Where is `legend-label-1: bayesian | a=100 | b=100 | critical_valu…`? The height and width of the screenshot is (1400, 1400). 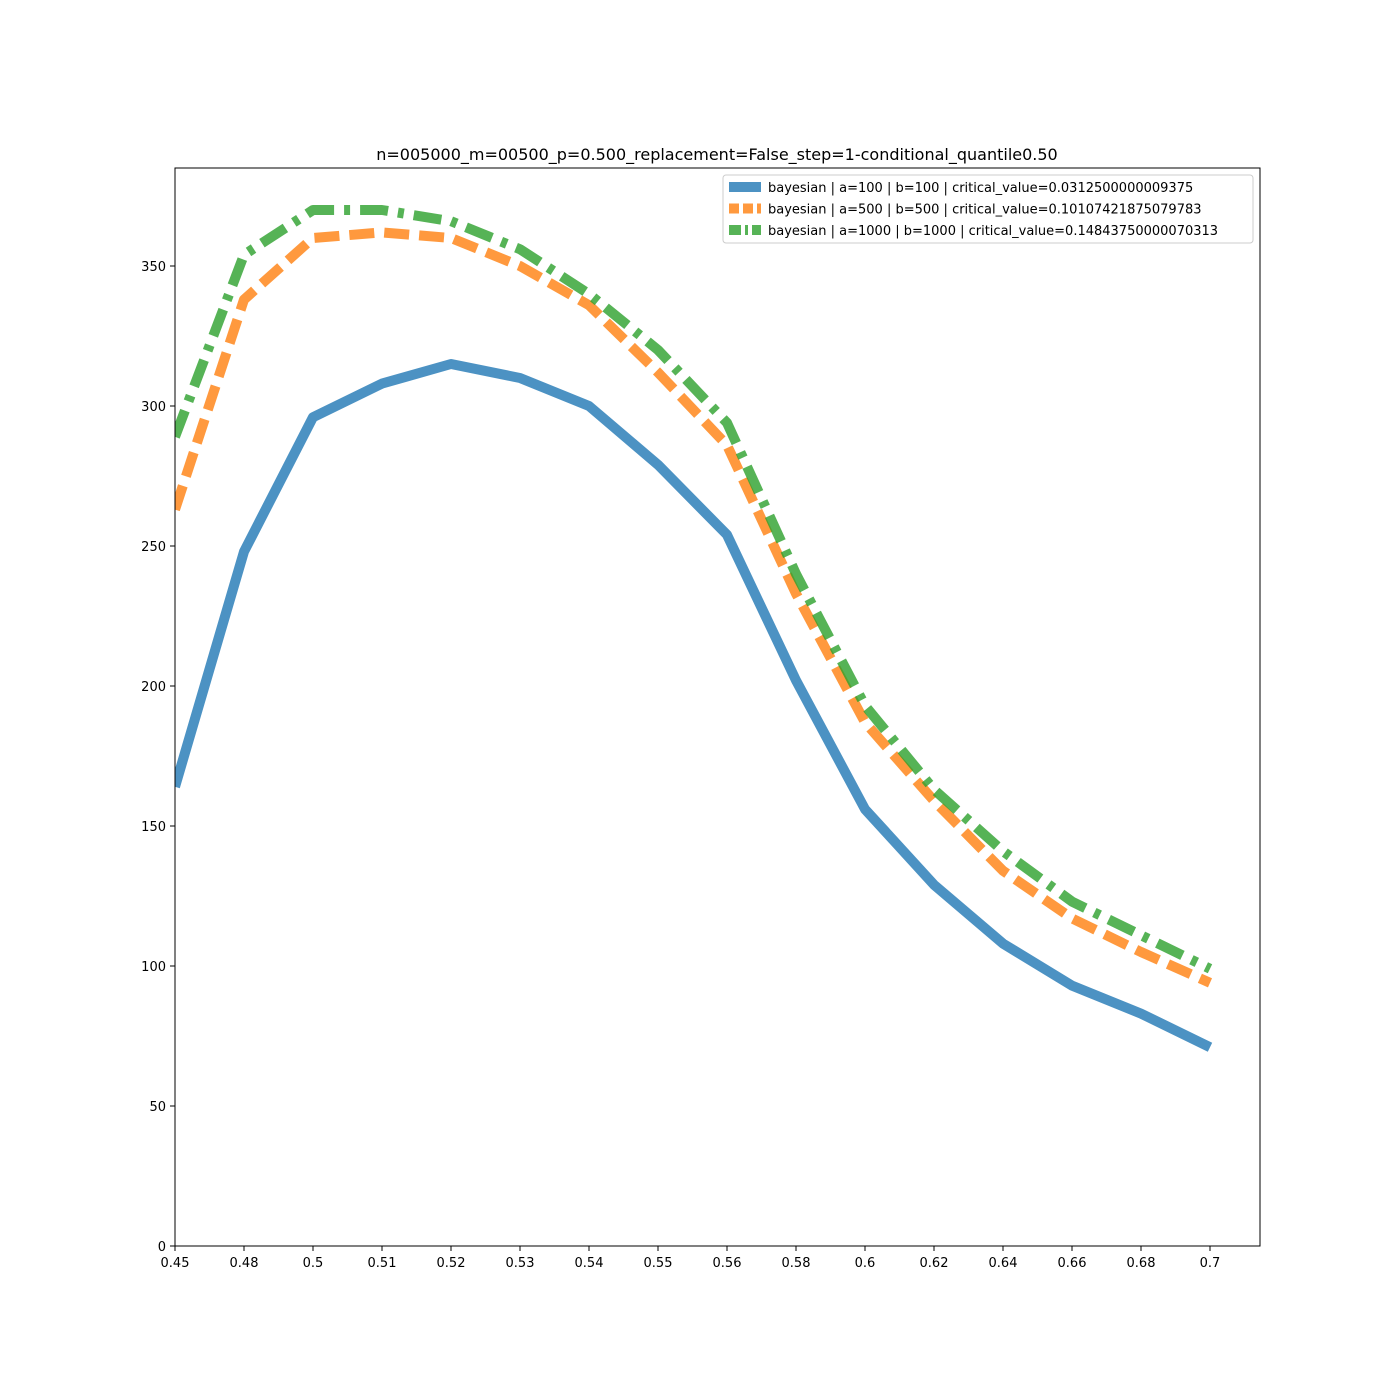
legend-label-1: bayesian | a=100 | b=100 | critical_valu… is located at coordinates (980, 188).